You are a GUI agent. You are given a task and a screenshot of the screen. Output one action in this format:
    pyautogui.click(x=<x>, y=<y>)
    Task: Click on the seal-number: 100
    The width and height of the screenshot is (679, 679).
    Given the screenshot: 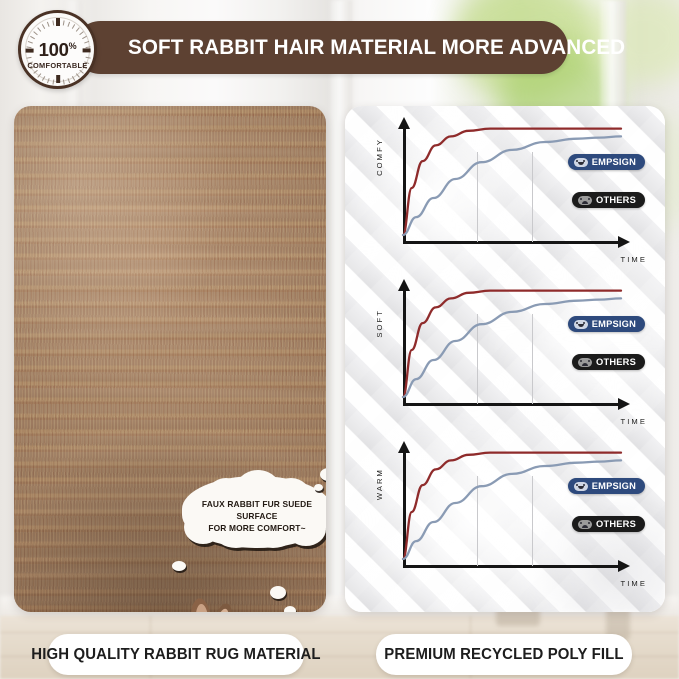 What is the action you would take?
    pyautogui.click(x=53, y=49)
    